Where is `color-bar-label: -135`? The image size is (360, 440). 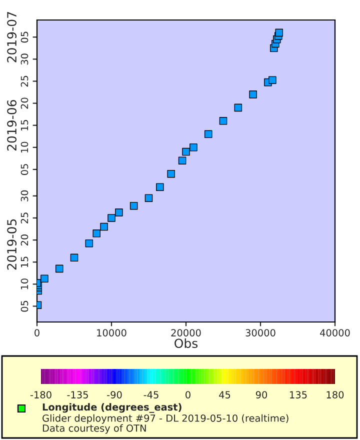 color-bar-label: -135 is located at coordinates (77, 394).